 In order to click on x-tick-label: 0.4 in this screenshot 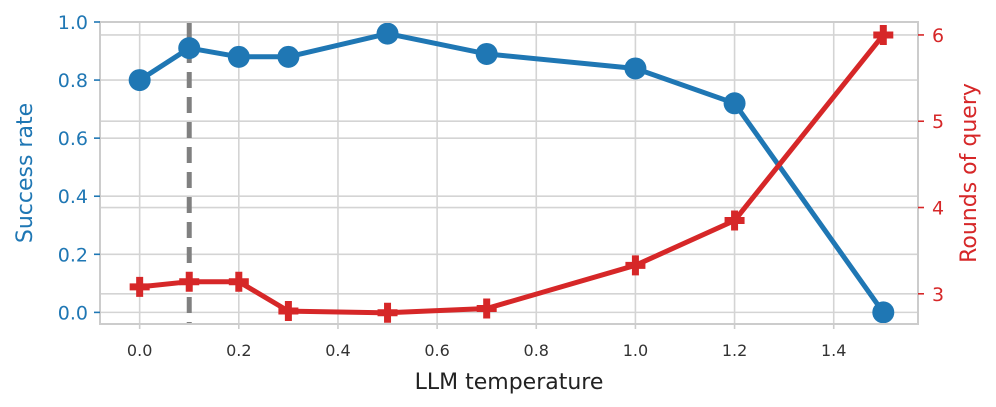, I will do `click(337, 350)`.